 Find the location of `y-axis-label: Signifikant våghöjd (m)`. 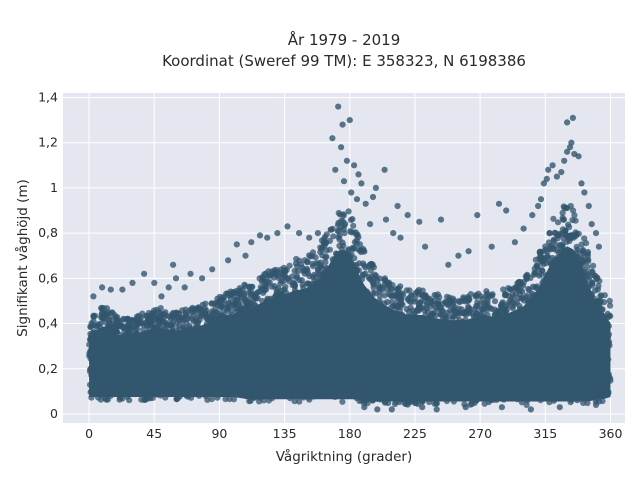

y-axis-label: Signifikant våghöjd (m) is located at coordinates (22, 258).